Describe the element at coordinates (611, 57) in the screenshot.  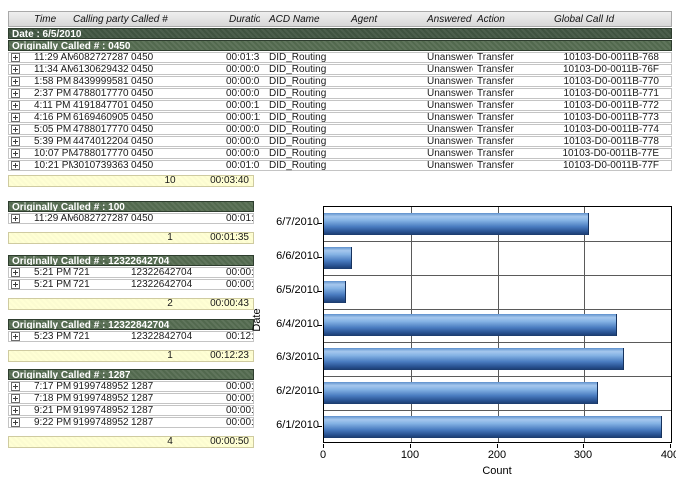
I see `global-call-id-cell: 10103-D0-0011B-768` at that location.